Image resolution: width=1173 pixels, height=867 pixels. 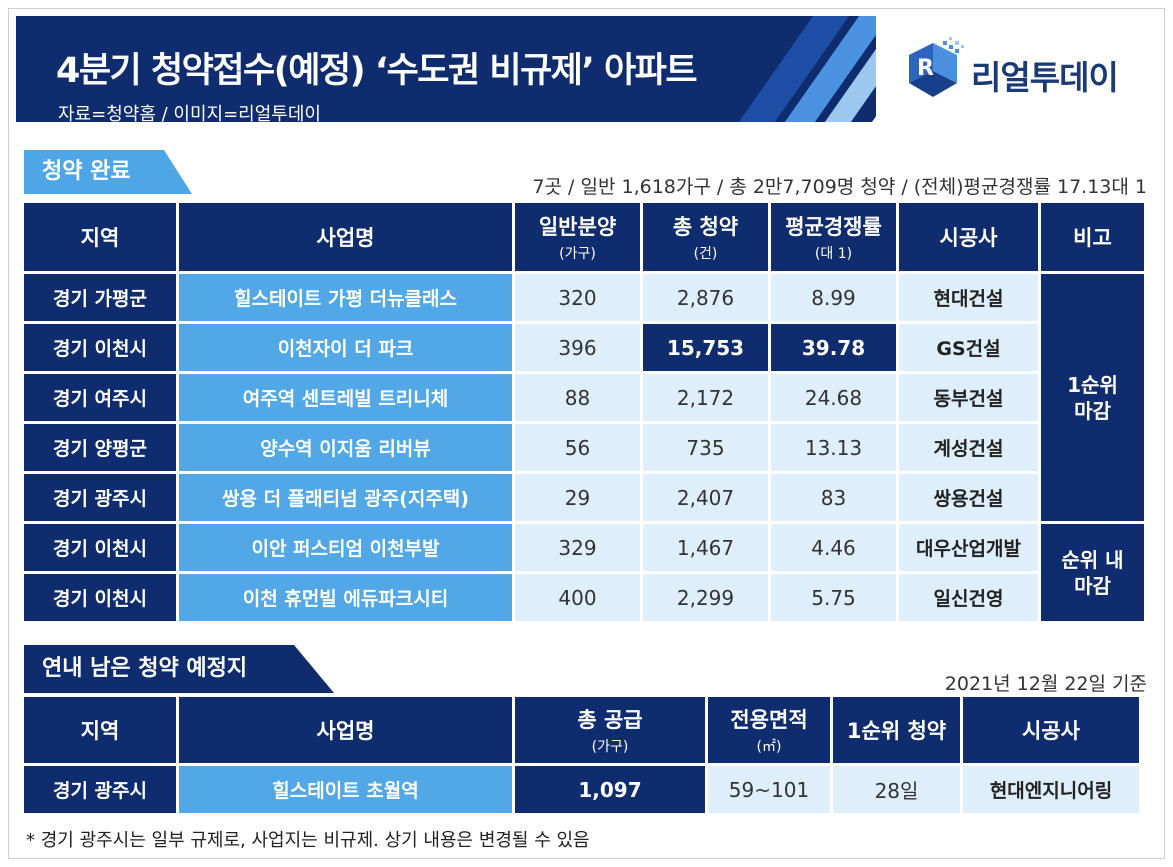 What do you see at coordinates (833, 237) in the screenshot?
I see `col-header-ratio: 평균경쟁률 (대 1)` at bounding box center [833, 237].